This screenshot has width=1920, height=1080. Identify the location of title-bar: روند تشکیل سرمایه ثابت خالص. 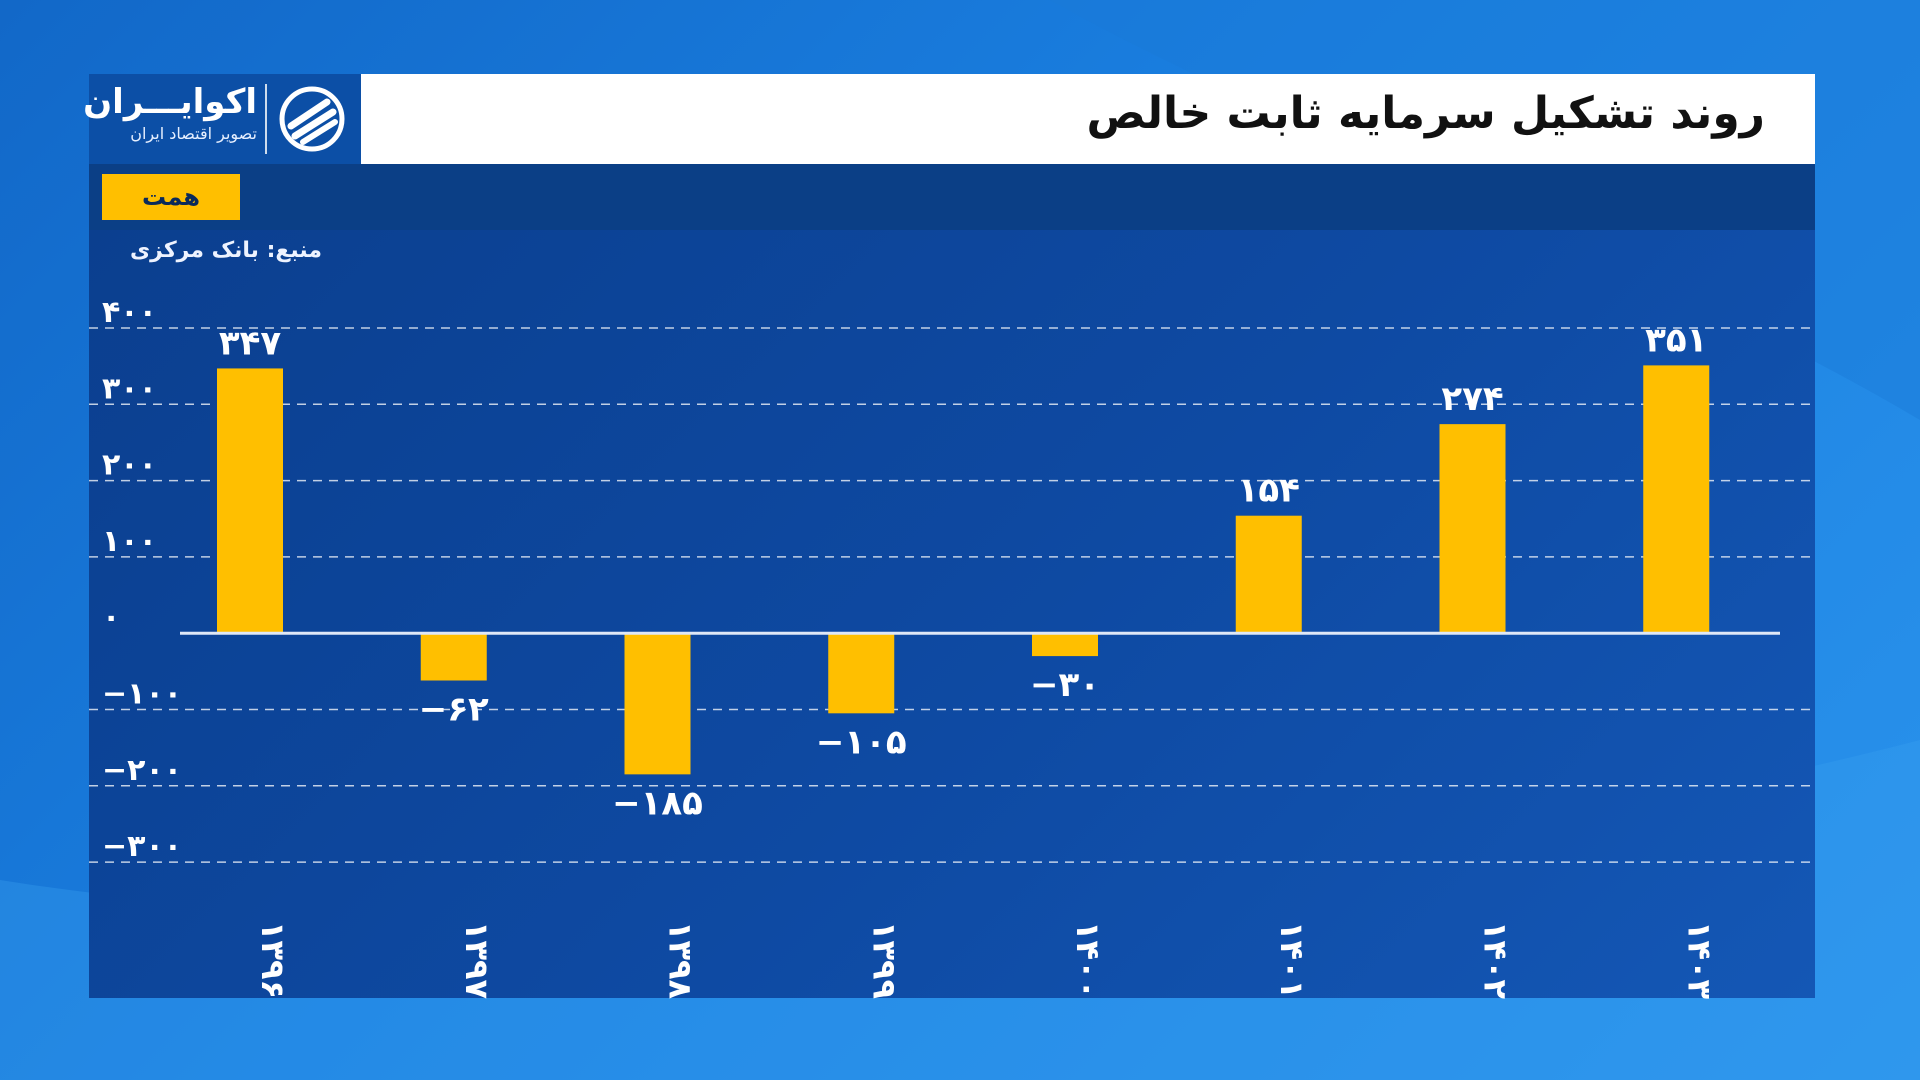
(952, 119).